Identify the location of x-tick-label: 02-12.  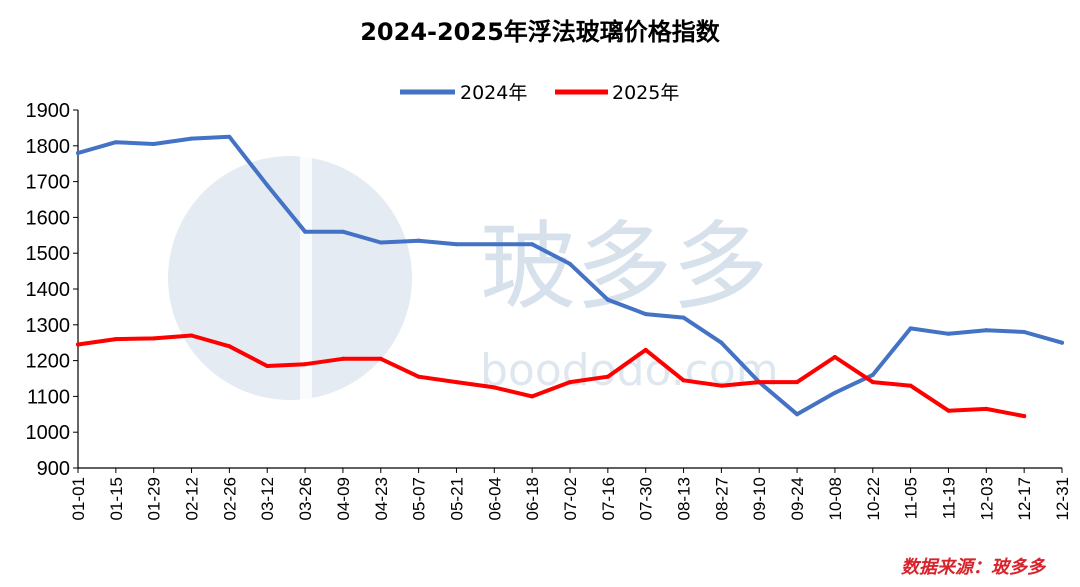
(192, 498).